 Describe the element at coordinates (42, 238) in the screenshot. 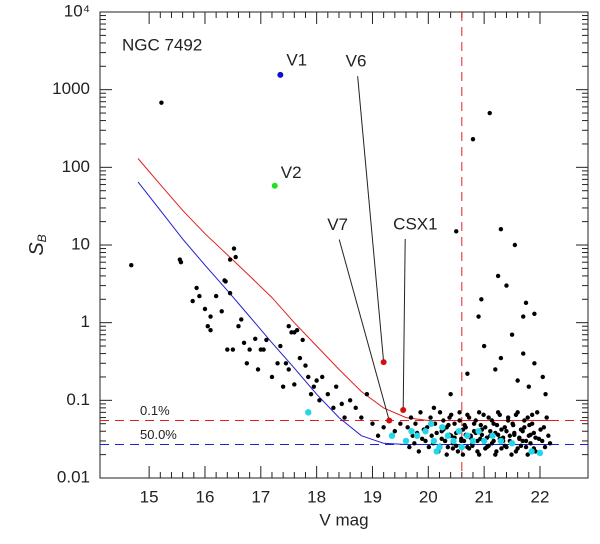

I see `y-axis-label-sub: B` at that location.